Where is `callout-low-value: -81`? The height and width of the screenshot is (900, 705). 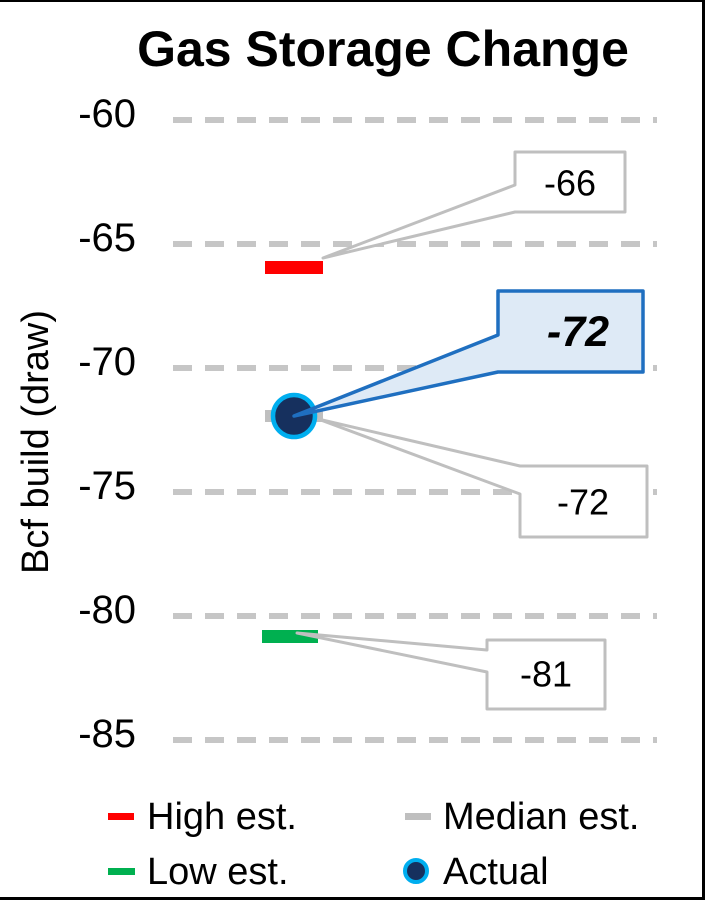
callout-low-value: -81 is located at coordinates (546, 674).